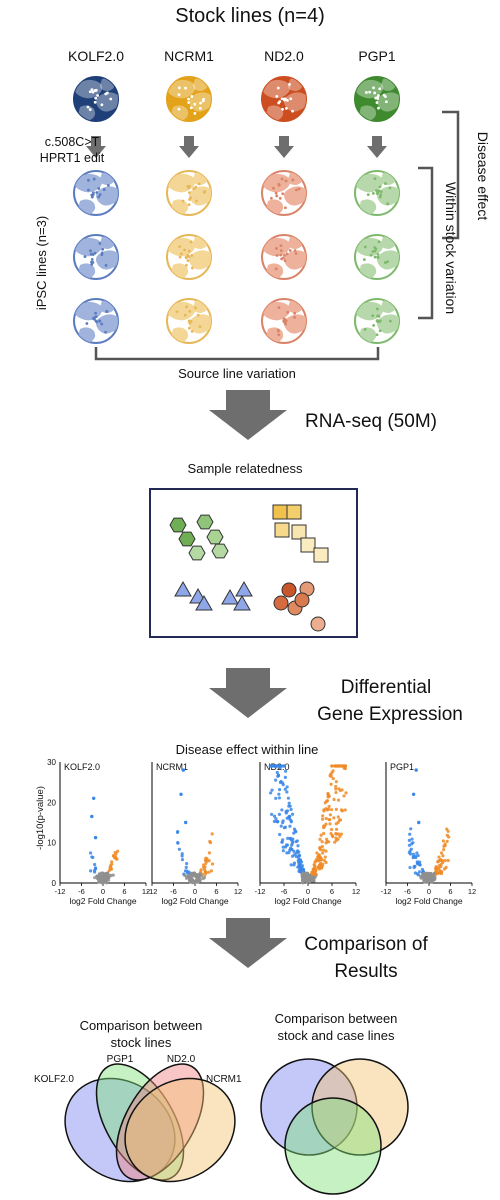  What do you see at coordinates (247, 749) in the screenshot?
I see `volcano-title: Disease effect within line` at bounding box center [247, 749].